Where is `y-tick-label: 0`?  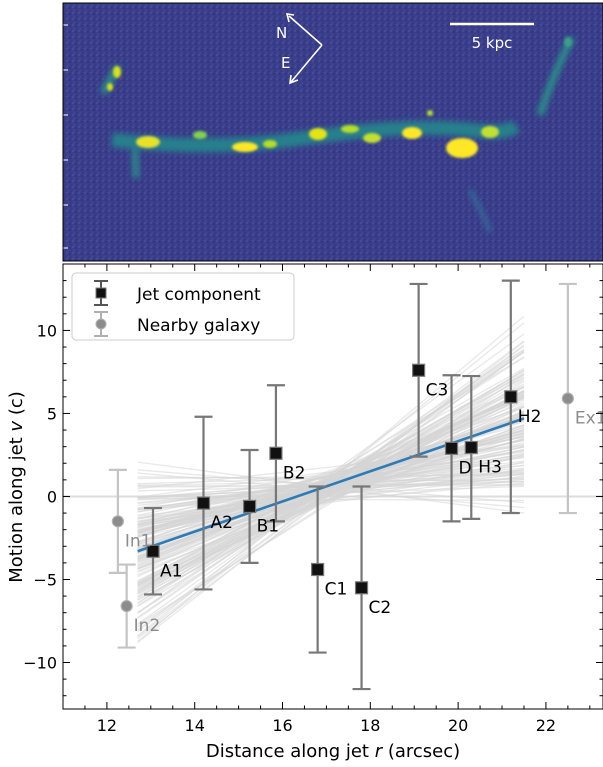 y-tick-label: 0 is located at coordinates (52, 496).